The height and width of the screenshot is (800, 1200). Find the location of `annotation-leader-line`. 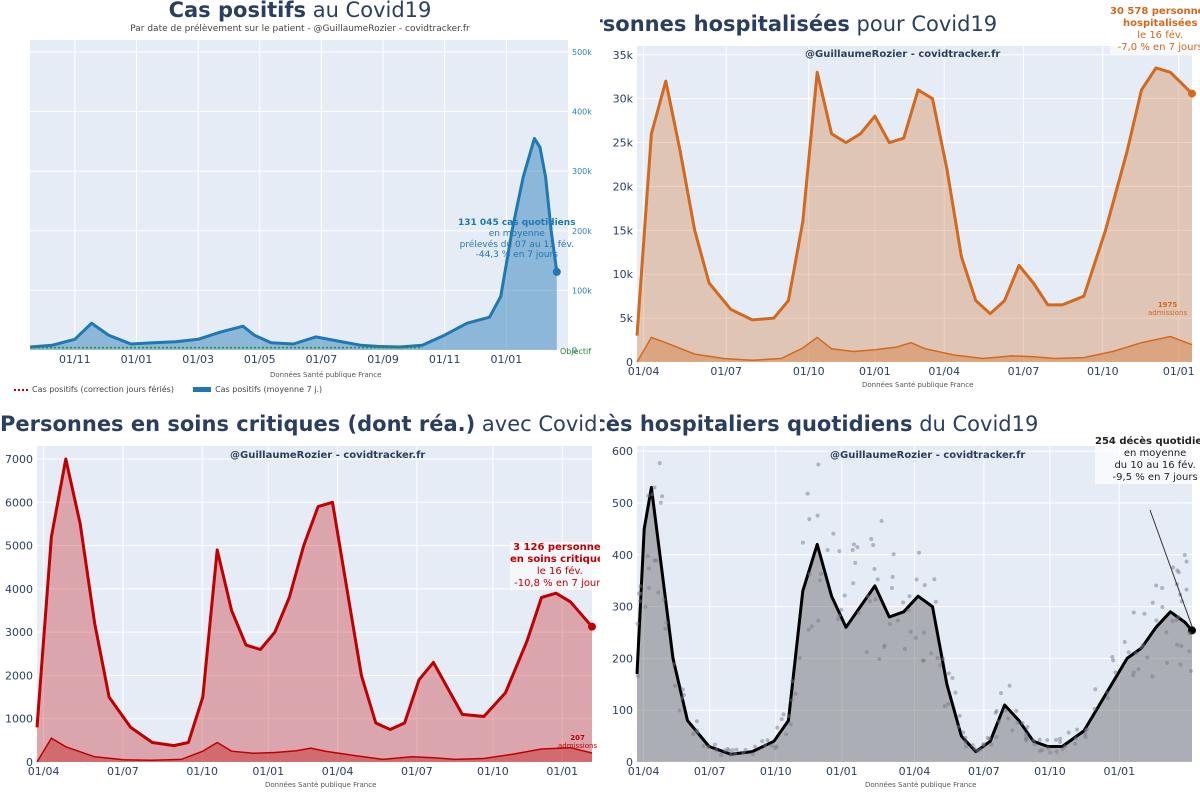

annotation-leader-line is located at coordinates (1171, 568).